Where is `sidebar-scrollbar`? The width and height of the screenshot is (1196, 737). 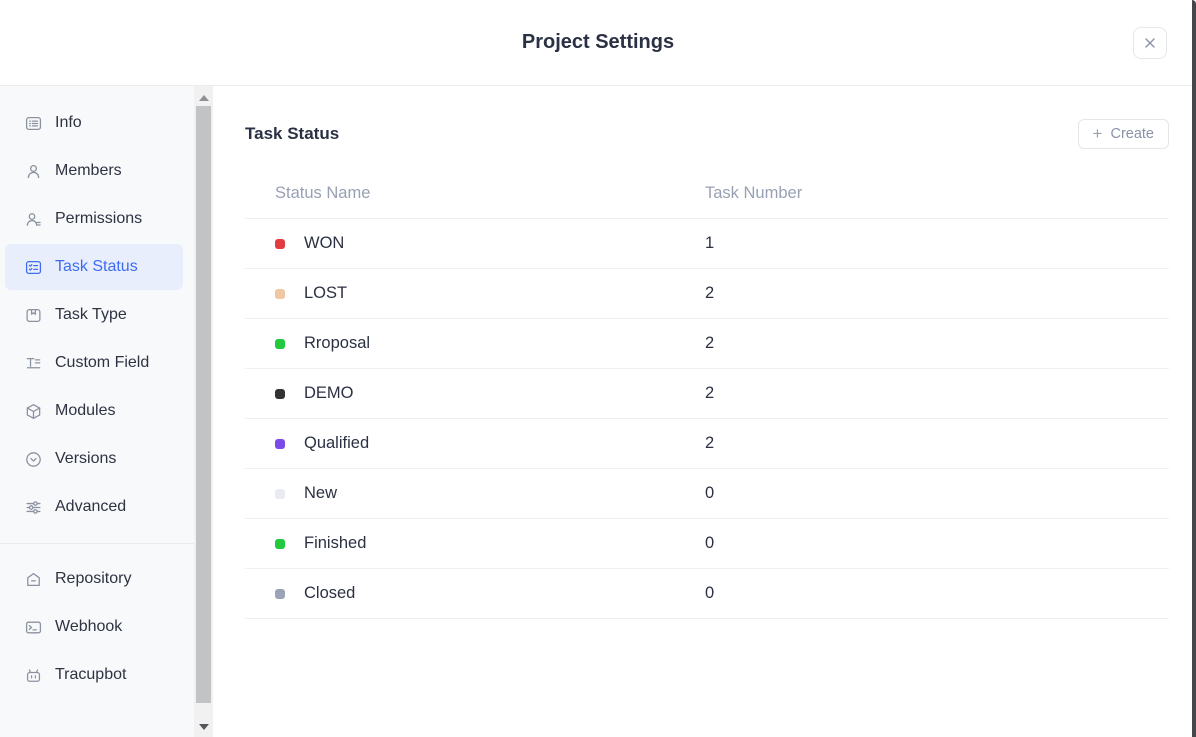 sidebar-scrollbar is located at coordinates (203, 411).